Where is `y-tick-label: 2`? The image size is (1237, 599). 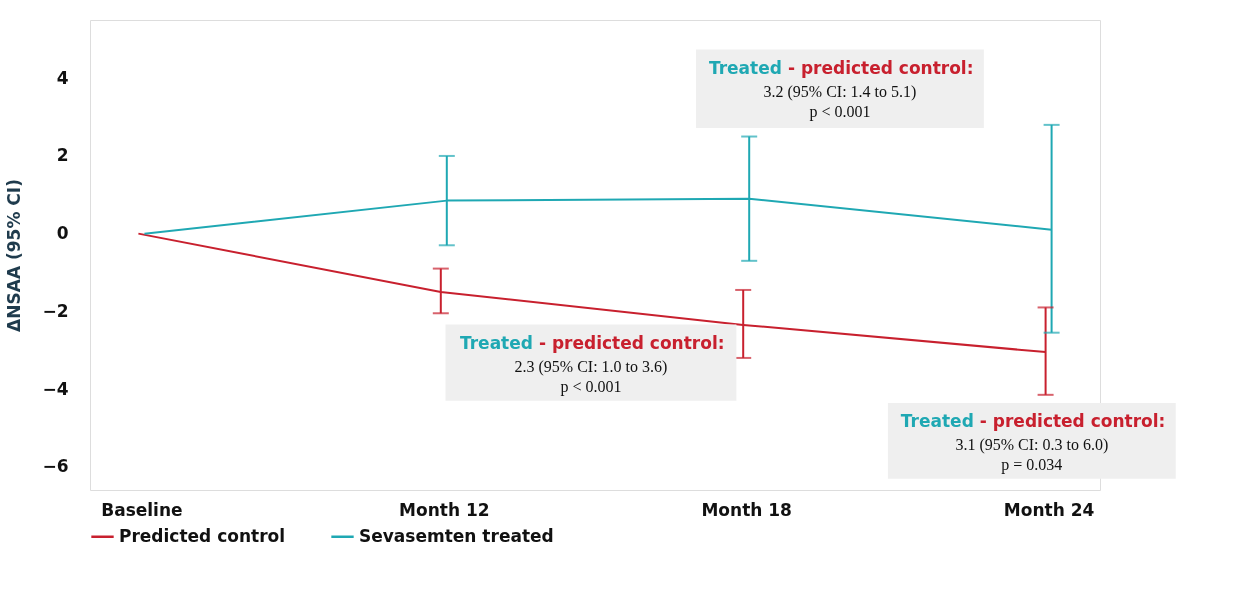
y-tick-label: 2 is located at coordinates (62, 155).